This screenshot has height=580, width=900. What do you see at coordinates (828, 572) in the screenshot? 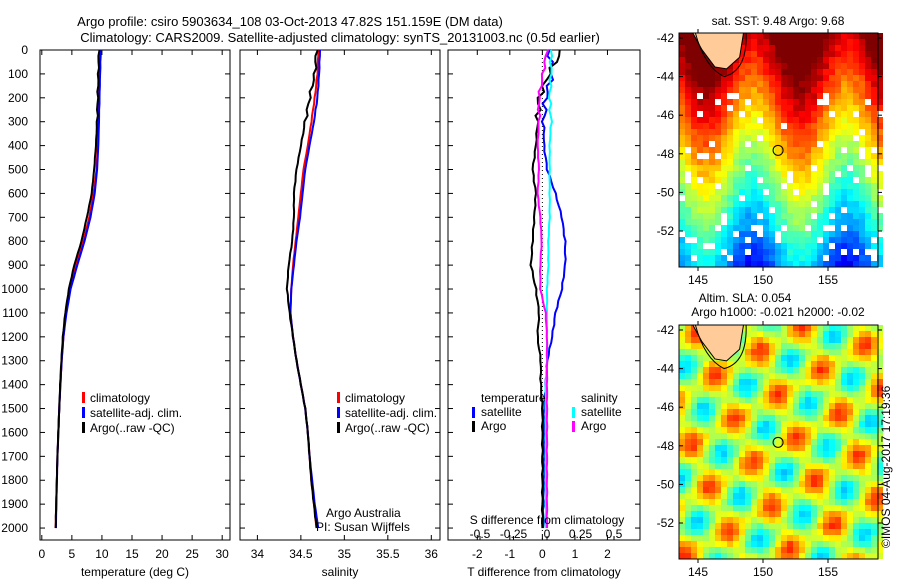
I see `lon-tick-label: 155` at bounding box center [828, 572].